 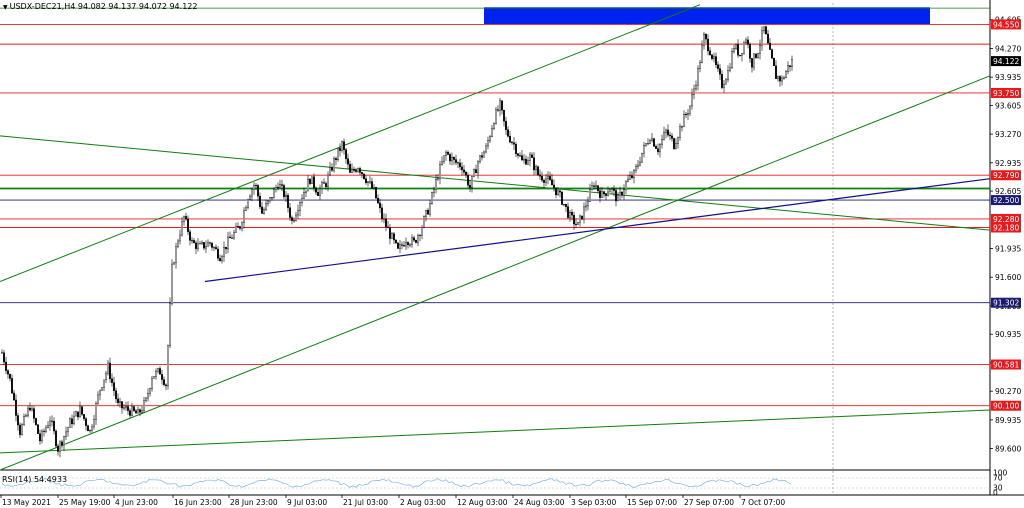 I want to click on rsi-label: RSI(14) 54.4933, so click(x=35, y=479).